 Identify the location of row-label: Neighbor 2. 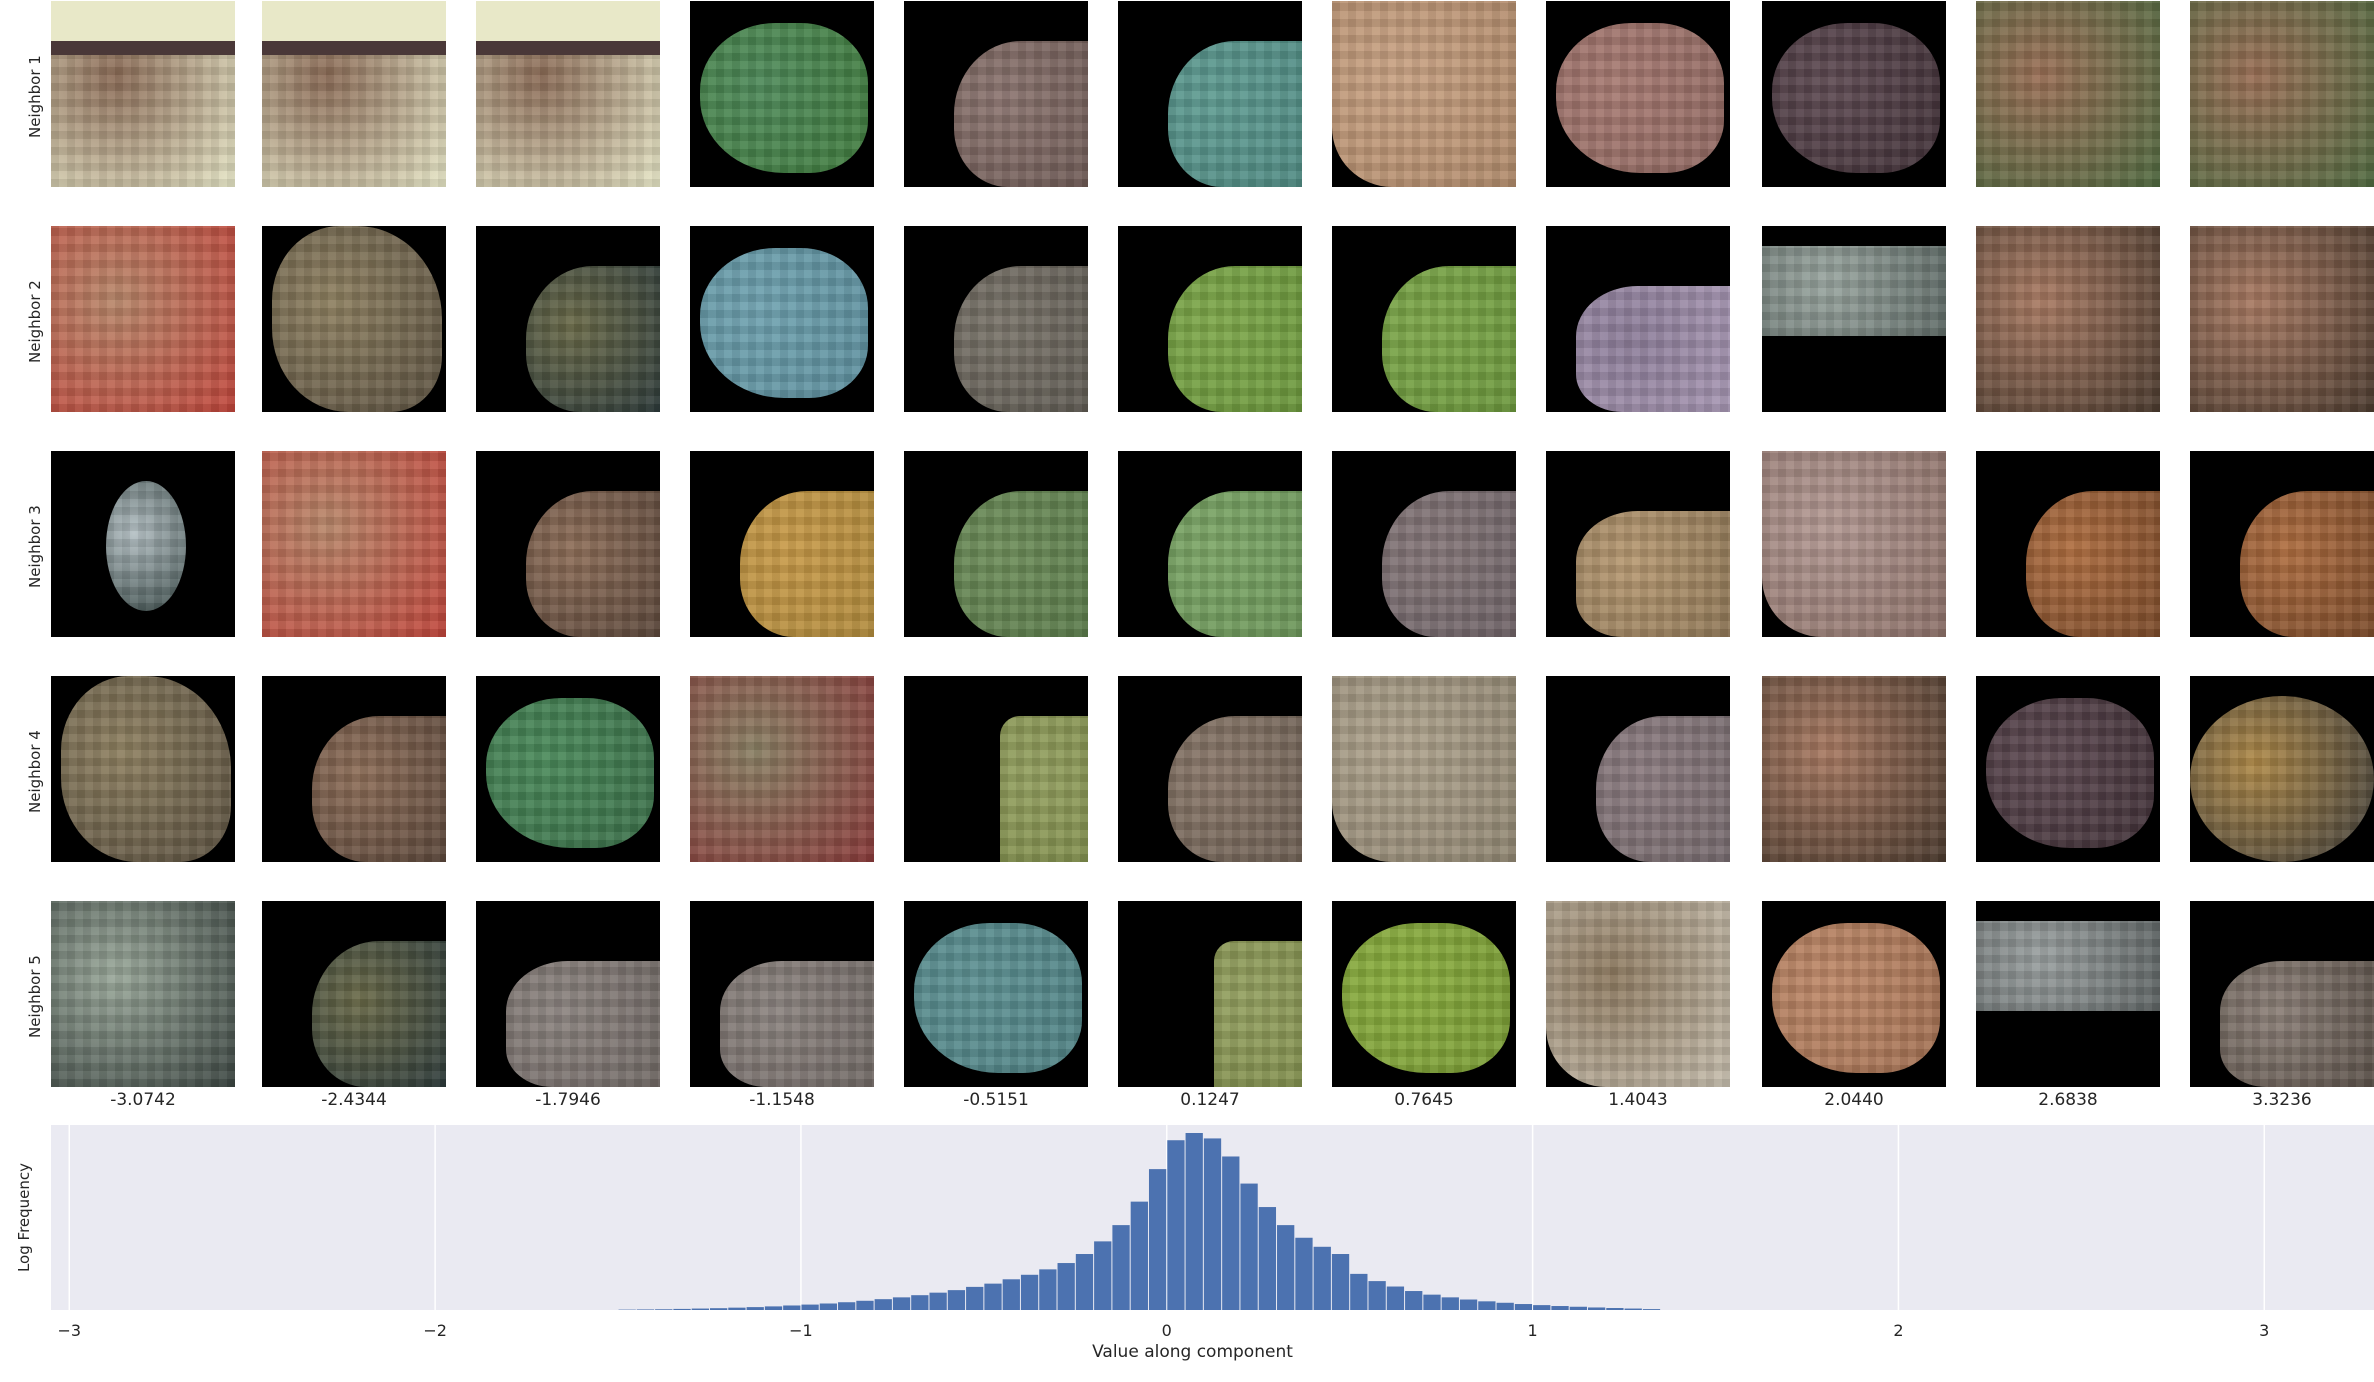
(35, 321).